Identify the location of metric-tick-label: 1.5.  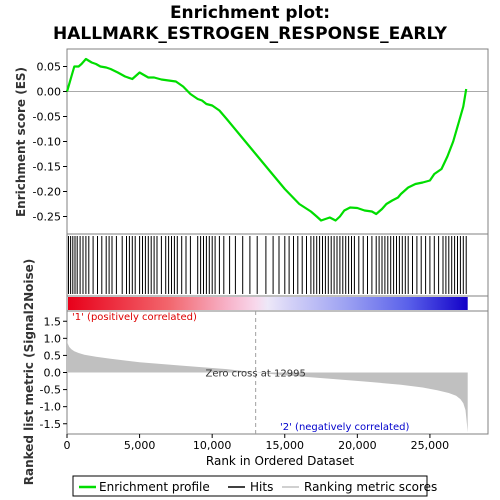
(53, 321).